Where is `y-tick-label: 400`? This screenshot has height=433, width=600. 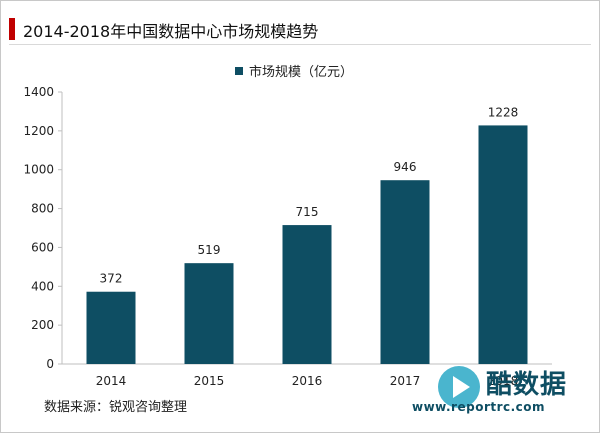 y-tick-label: 400 is located at coordinates (42, 286).